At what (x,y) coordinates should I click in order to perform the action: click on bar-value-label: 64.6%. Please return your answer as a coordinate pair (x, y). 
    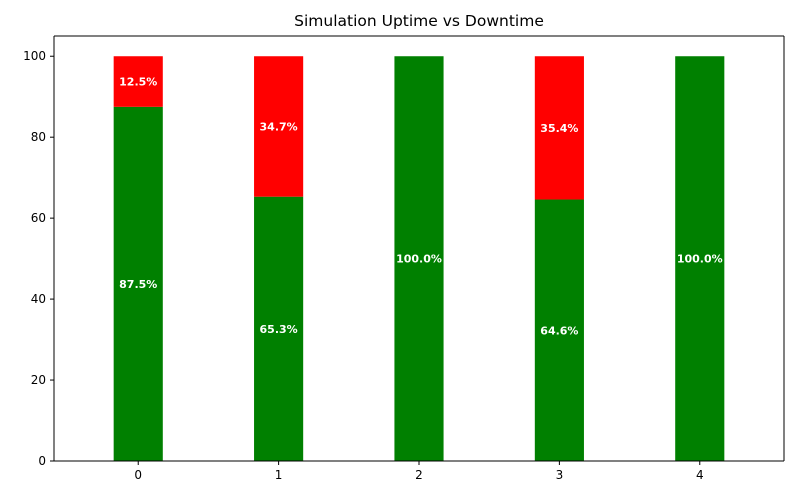
    Looking at the image, I should click on (559, 330).